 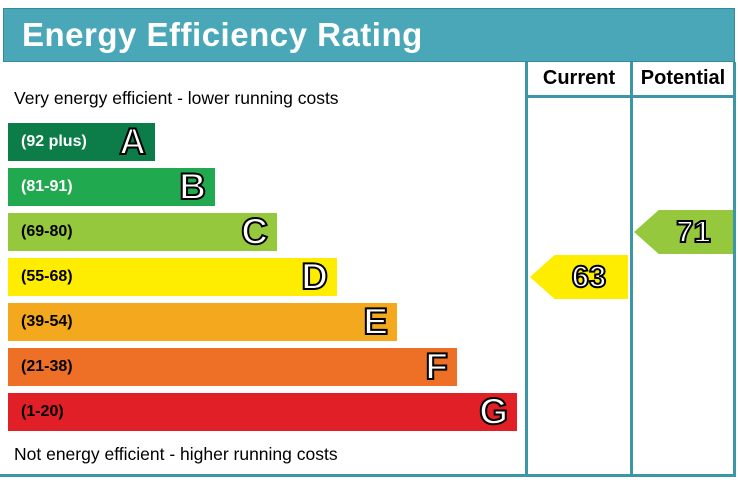 I want to click on current-rating-arrow: 63, so click(x=579, y=277).